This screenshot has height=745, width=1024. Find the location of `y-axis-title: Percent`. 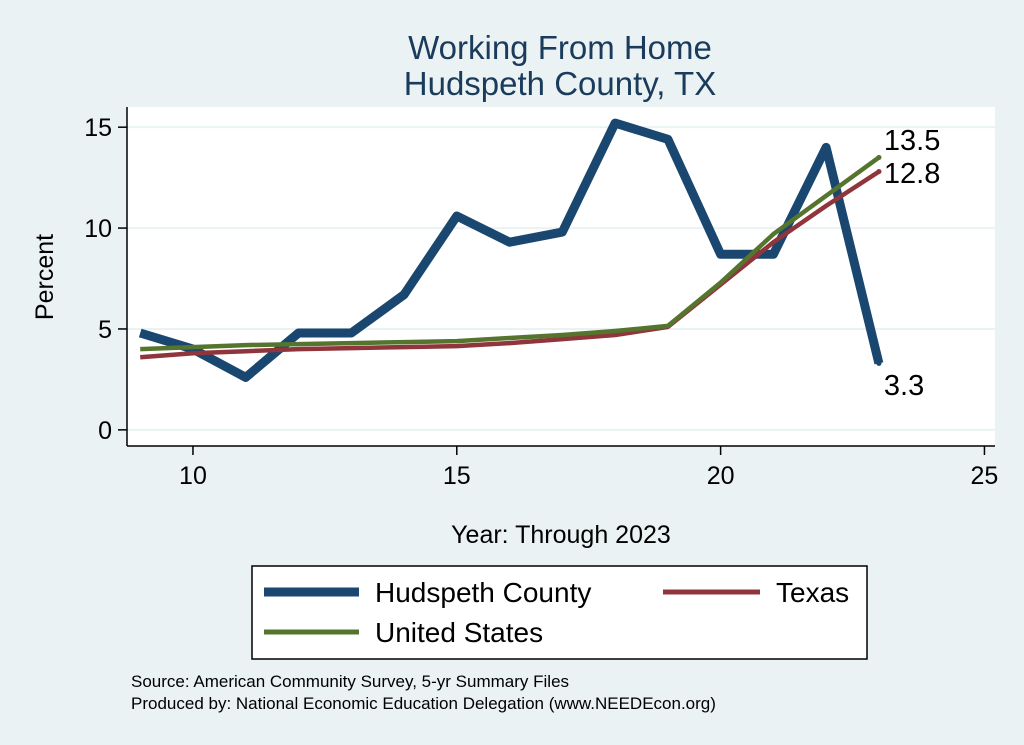

y-axis-title: Percent is located at coordinates (45, 277).